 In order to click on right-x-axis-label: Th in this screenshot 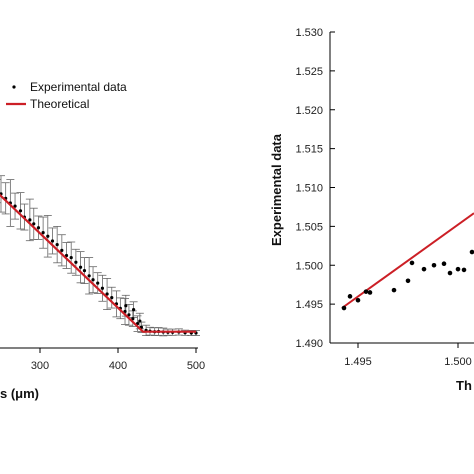, I will do `click(464, 385)`.